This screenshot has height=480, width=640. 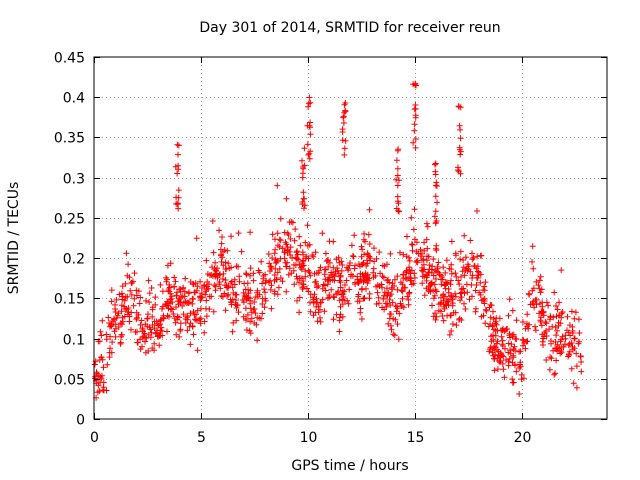 What do you see at coordinates (74, 99) in the screenshot?
I see `y-tick-label: 0.4` at bounding box center [74, 99].